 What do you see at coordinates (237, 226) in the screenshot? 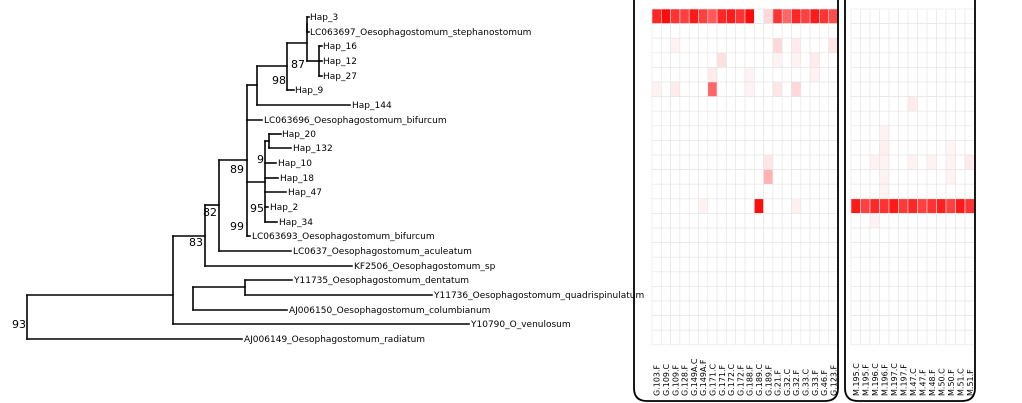
I see `bootstrap-value: 99` at bounding box center [237, 226].